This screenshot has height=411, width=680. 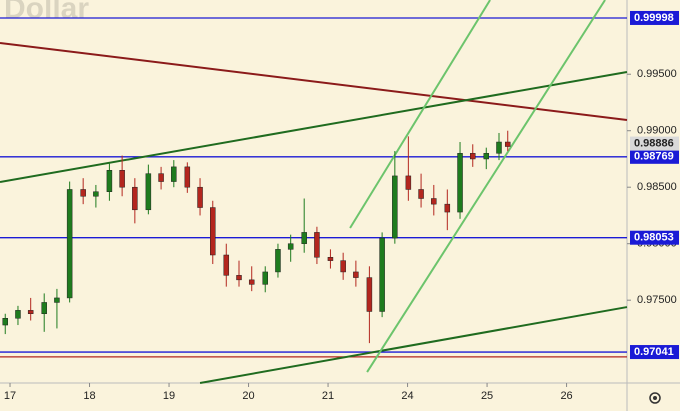 I want to click on level-label: 0.98769, so click(x=654, y=157).